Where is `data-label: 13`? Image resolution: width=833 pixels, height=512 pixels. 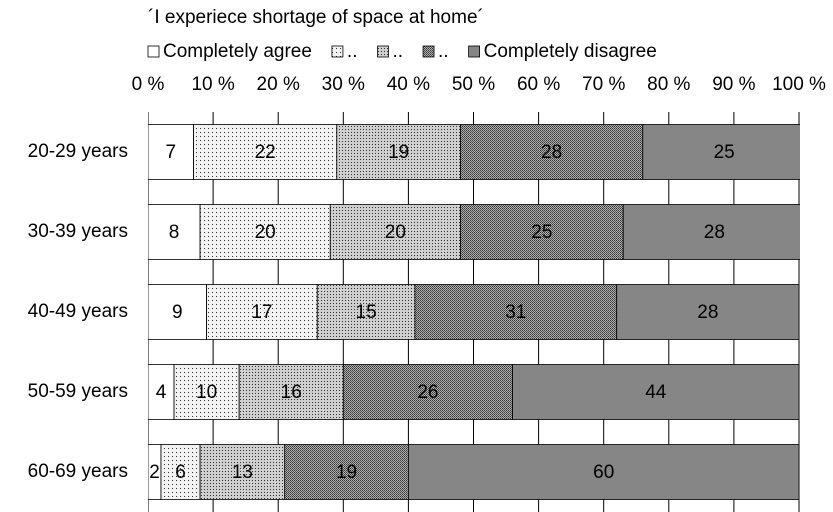 data-label: 13 is located at coordinates (242, 472).